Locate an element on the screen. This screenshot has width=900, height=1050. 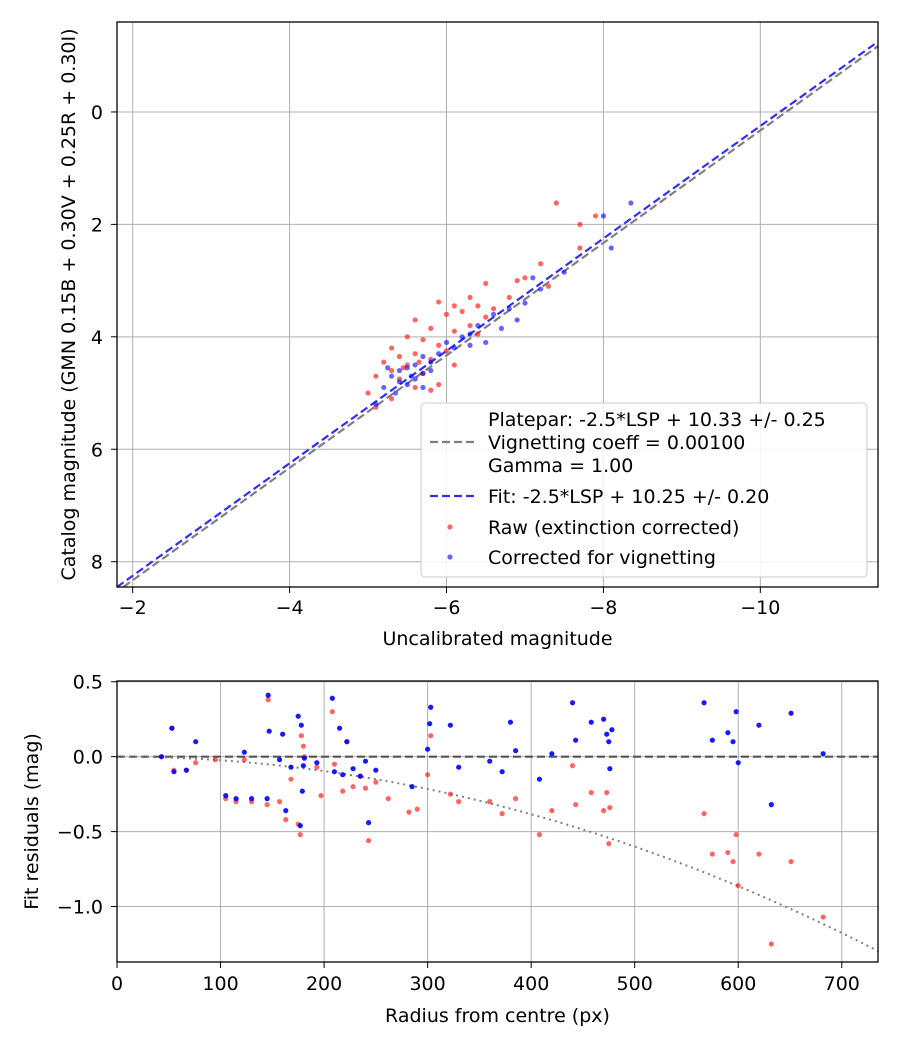
bottom-x-tick-label: 200 is located at coordinates (324, 984).